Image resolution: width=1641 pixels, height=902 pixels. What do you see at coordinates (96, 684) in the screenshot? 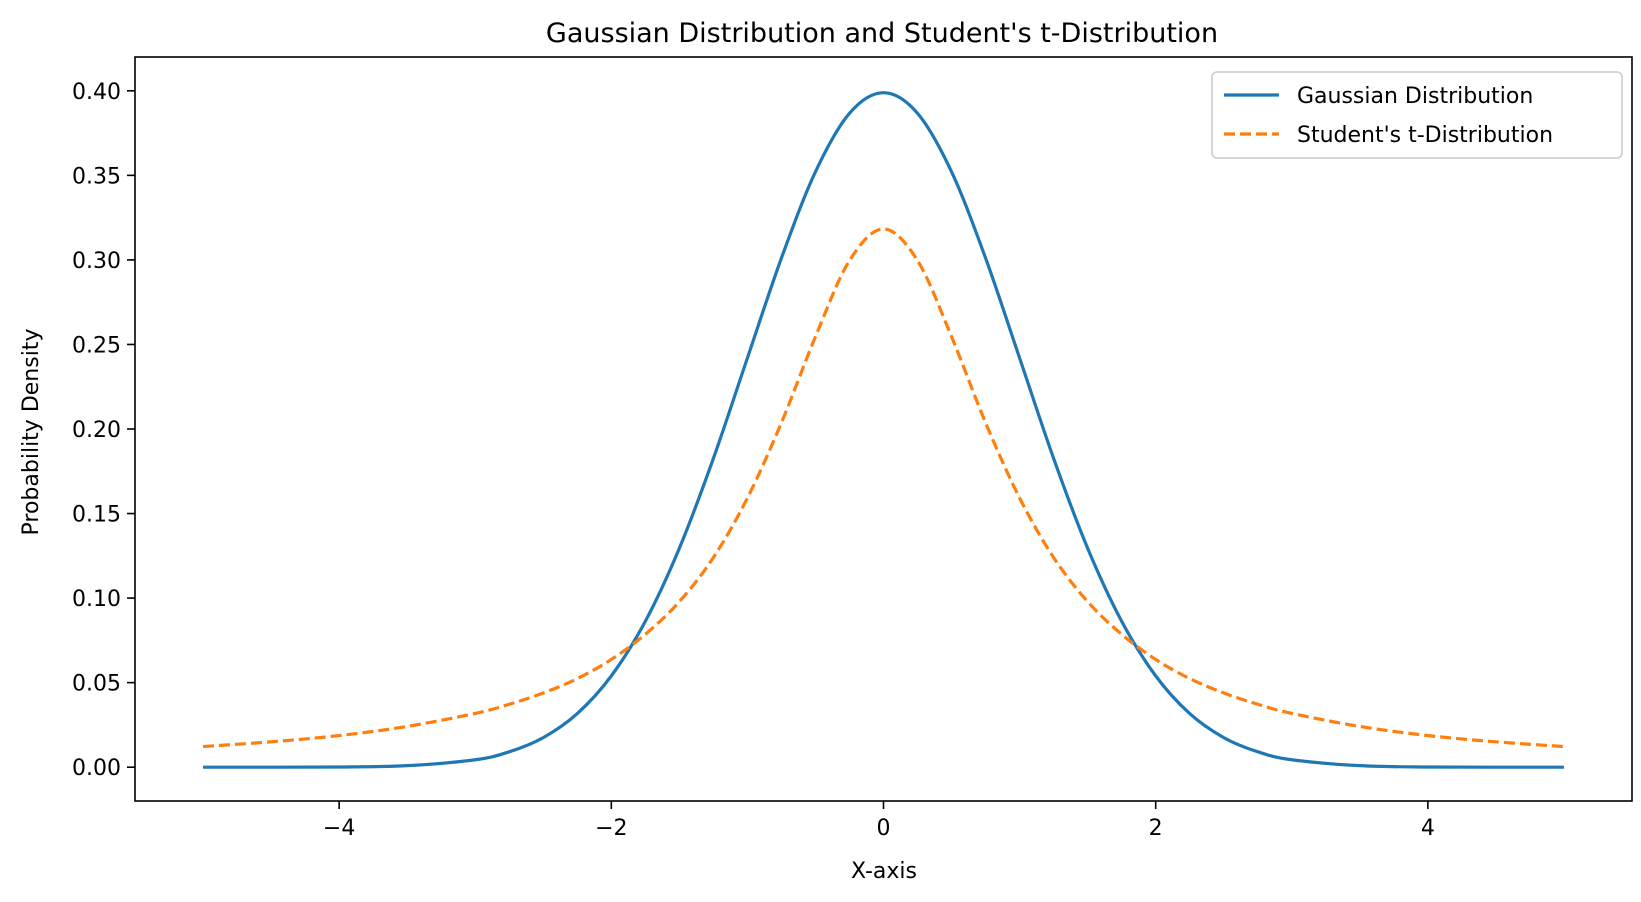
I see `y-tick-label: 0.05` at bounding box center [96, 684].